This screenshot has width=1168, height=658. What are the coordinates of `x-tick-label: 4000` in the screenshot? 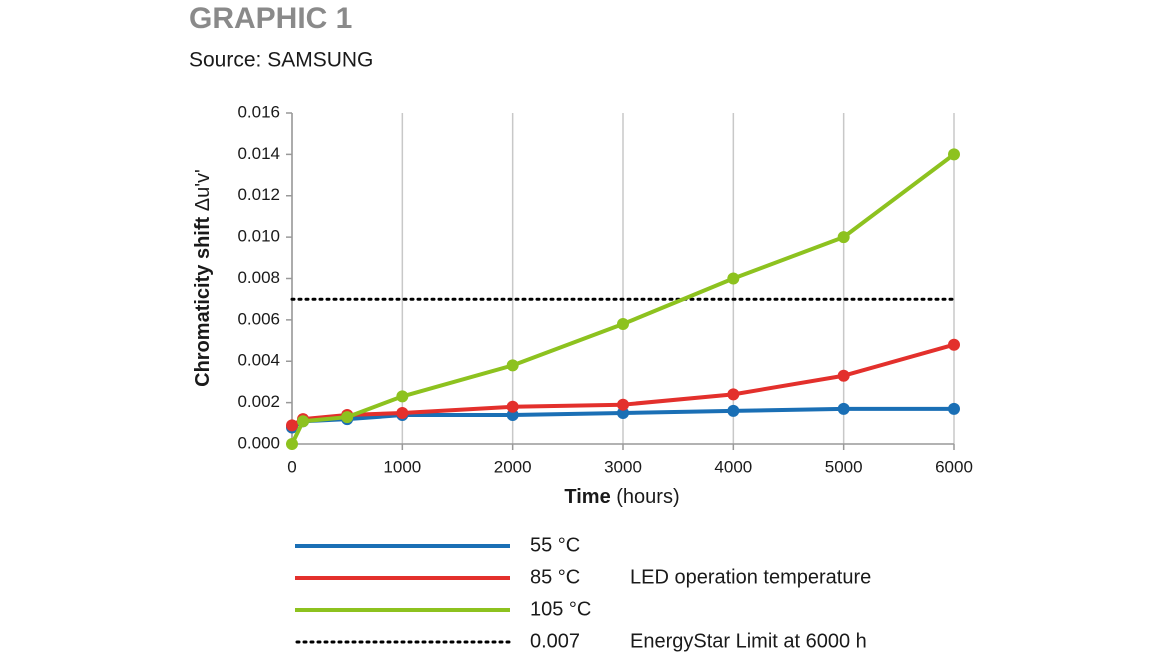 It's located at (733, 466).